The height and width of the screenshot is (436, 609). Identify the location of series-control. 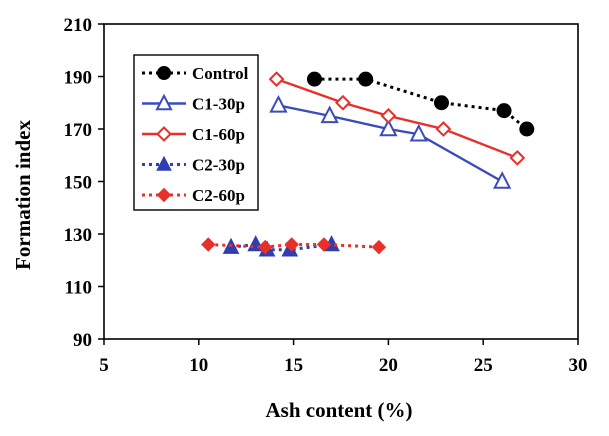
(420, 104).